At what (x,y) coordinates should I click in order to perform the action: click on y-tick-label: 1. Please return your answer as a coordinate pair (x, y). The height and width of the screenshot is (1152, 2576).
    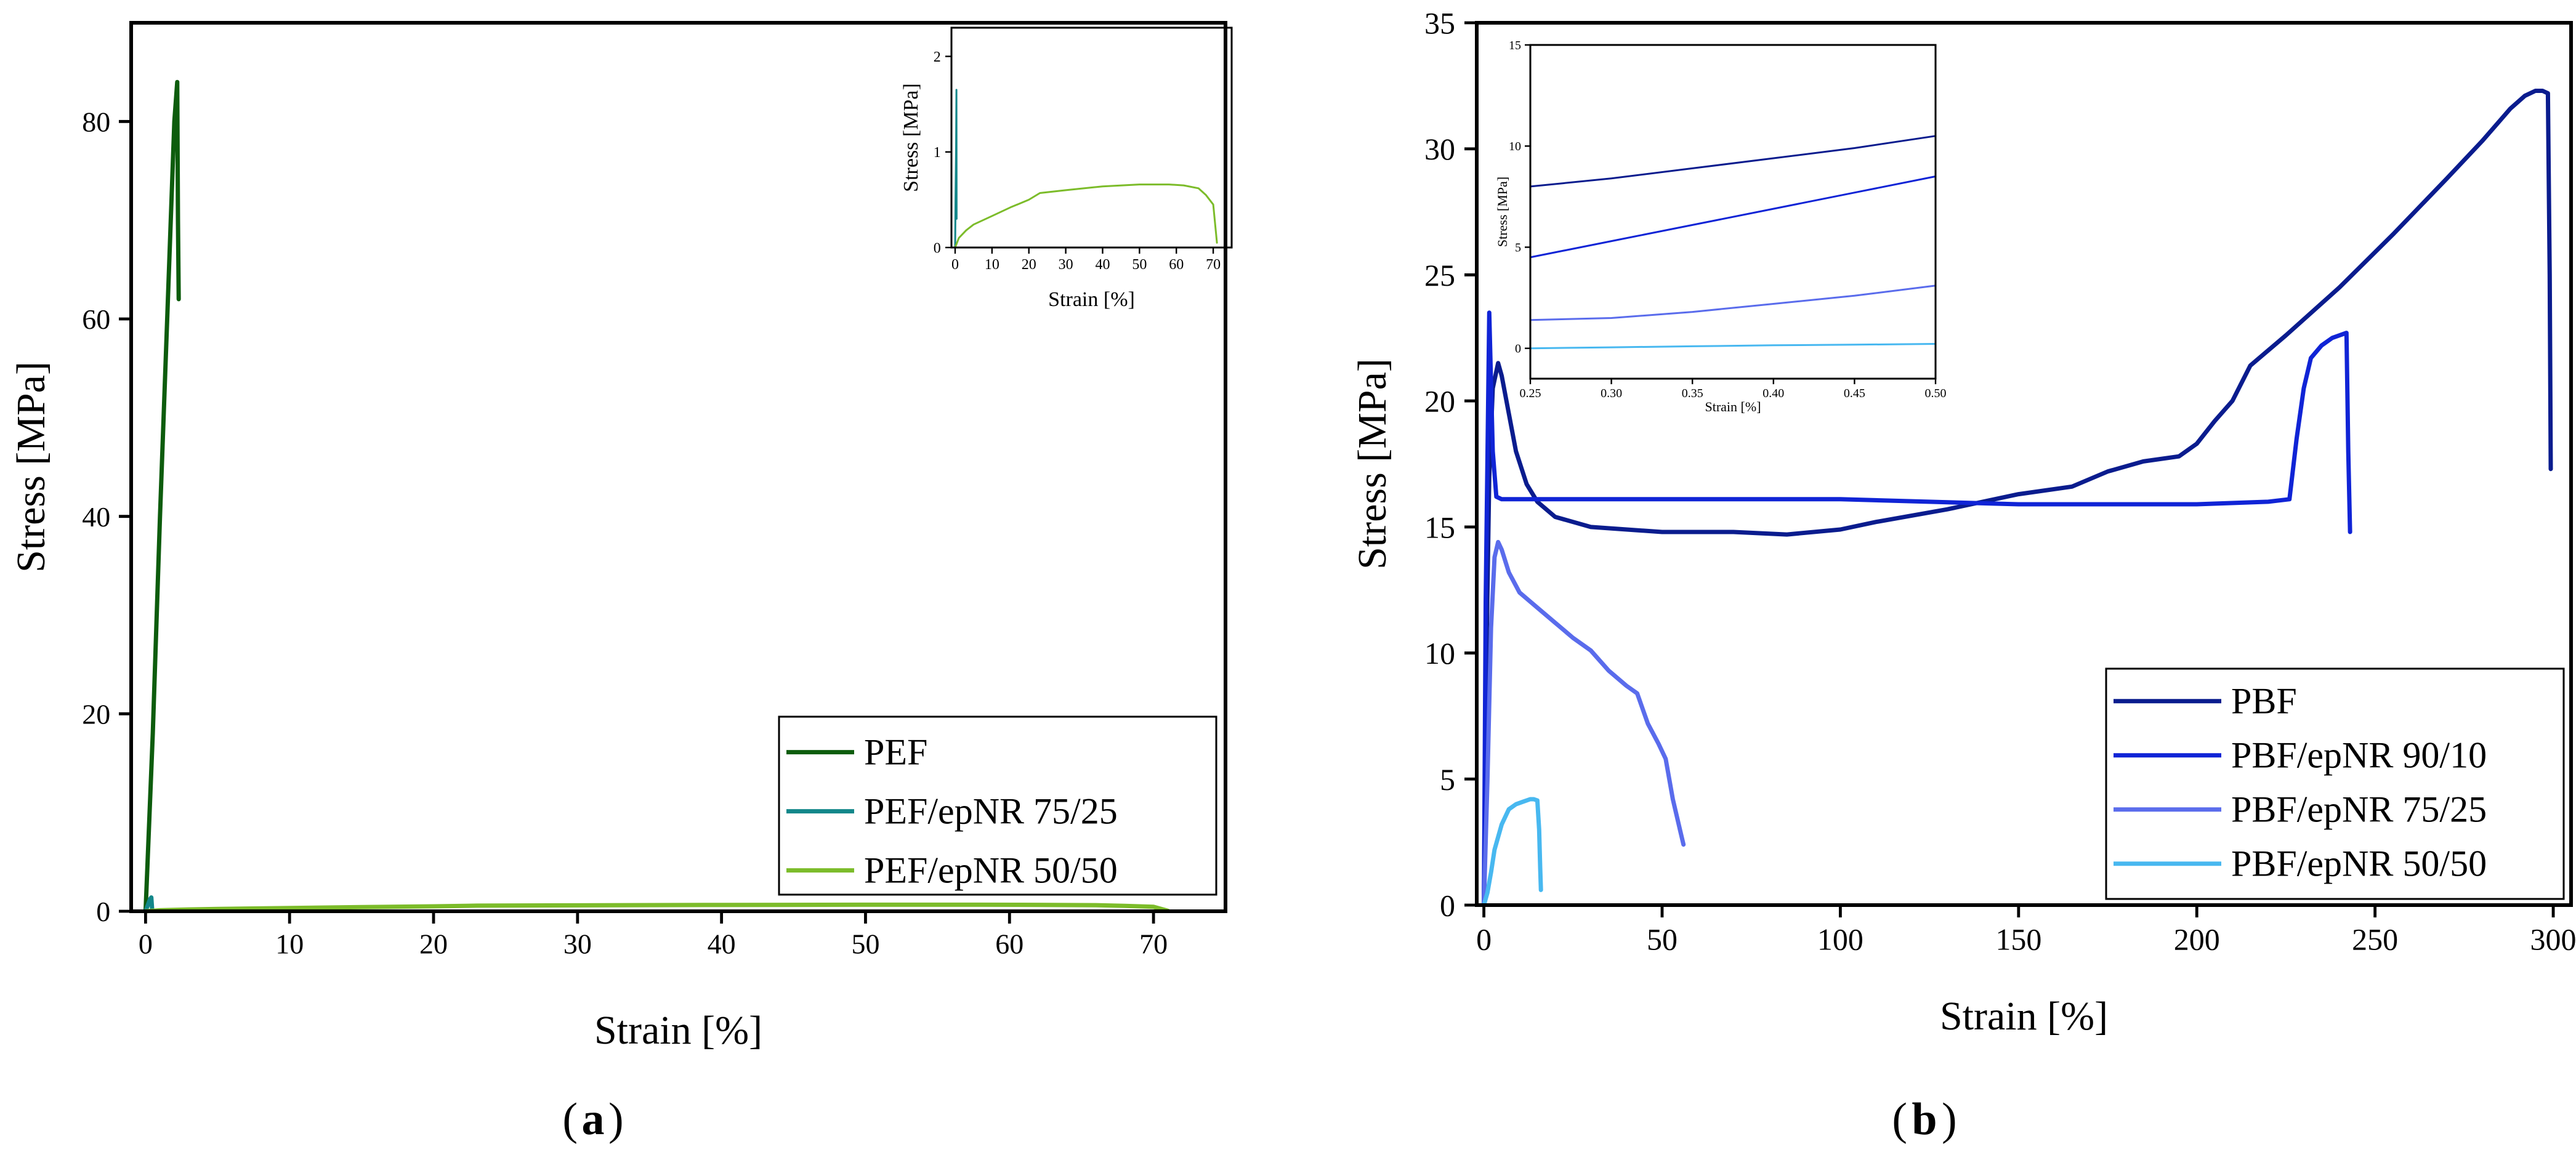
    Looking at the image, I should click on (937, 153).